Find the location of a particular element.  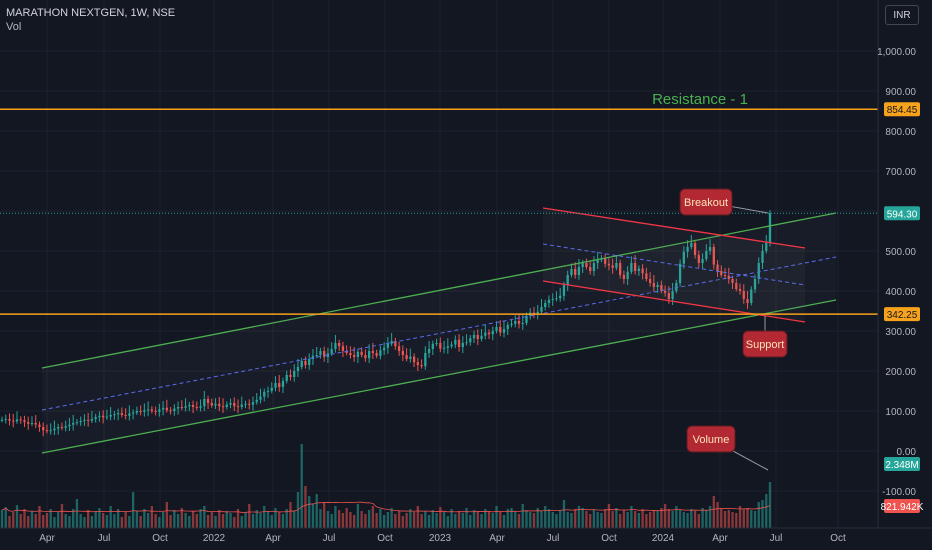

y-tick-label: 500.00 is located at coordinates (900, 252).